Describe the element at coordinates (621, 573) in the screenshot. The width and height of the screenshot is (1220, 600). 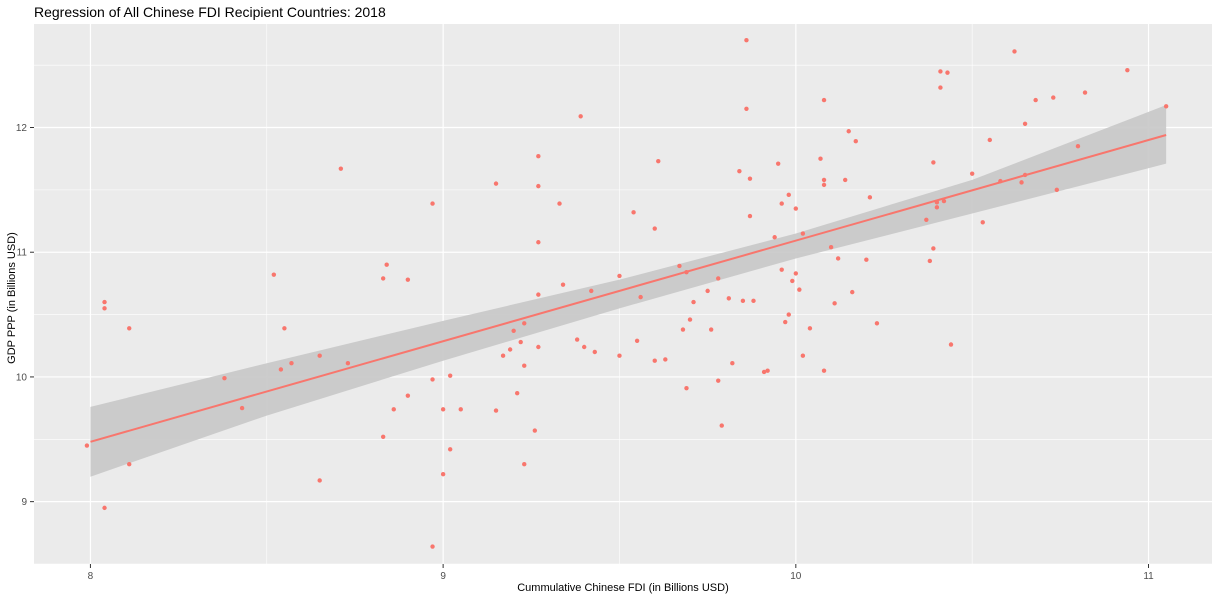
I see `x-axis-ticks: 8 9 10 11` at that location.